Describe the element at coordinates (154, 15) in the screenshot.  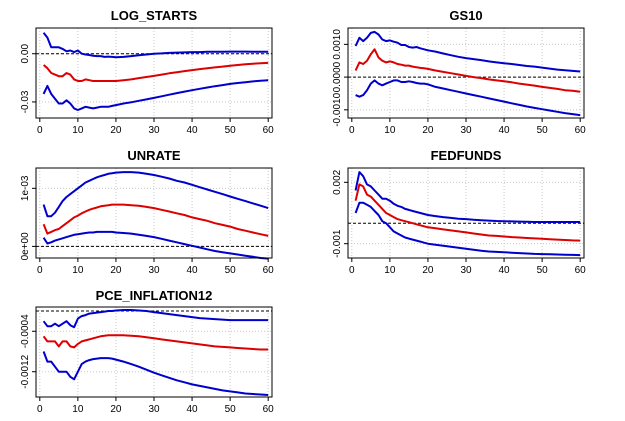
I see `panel-title: LOG_STARTS` at that location.